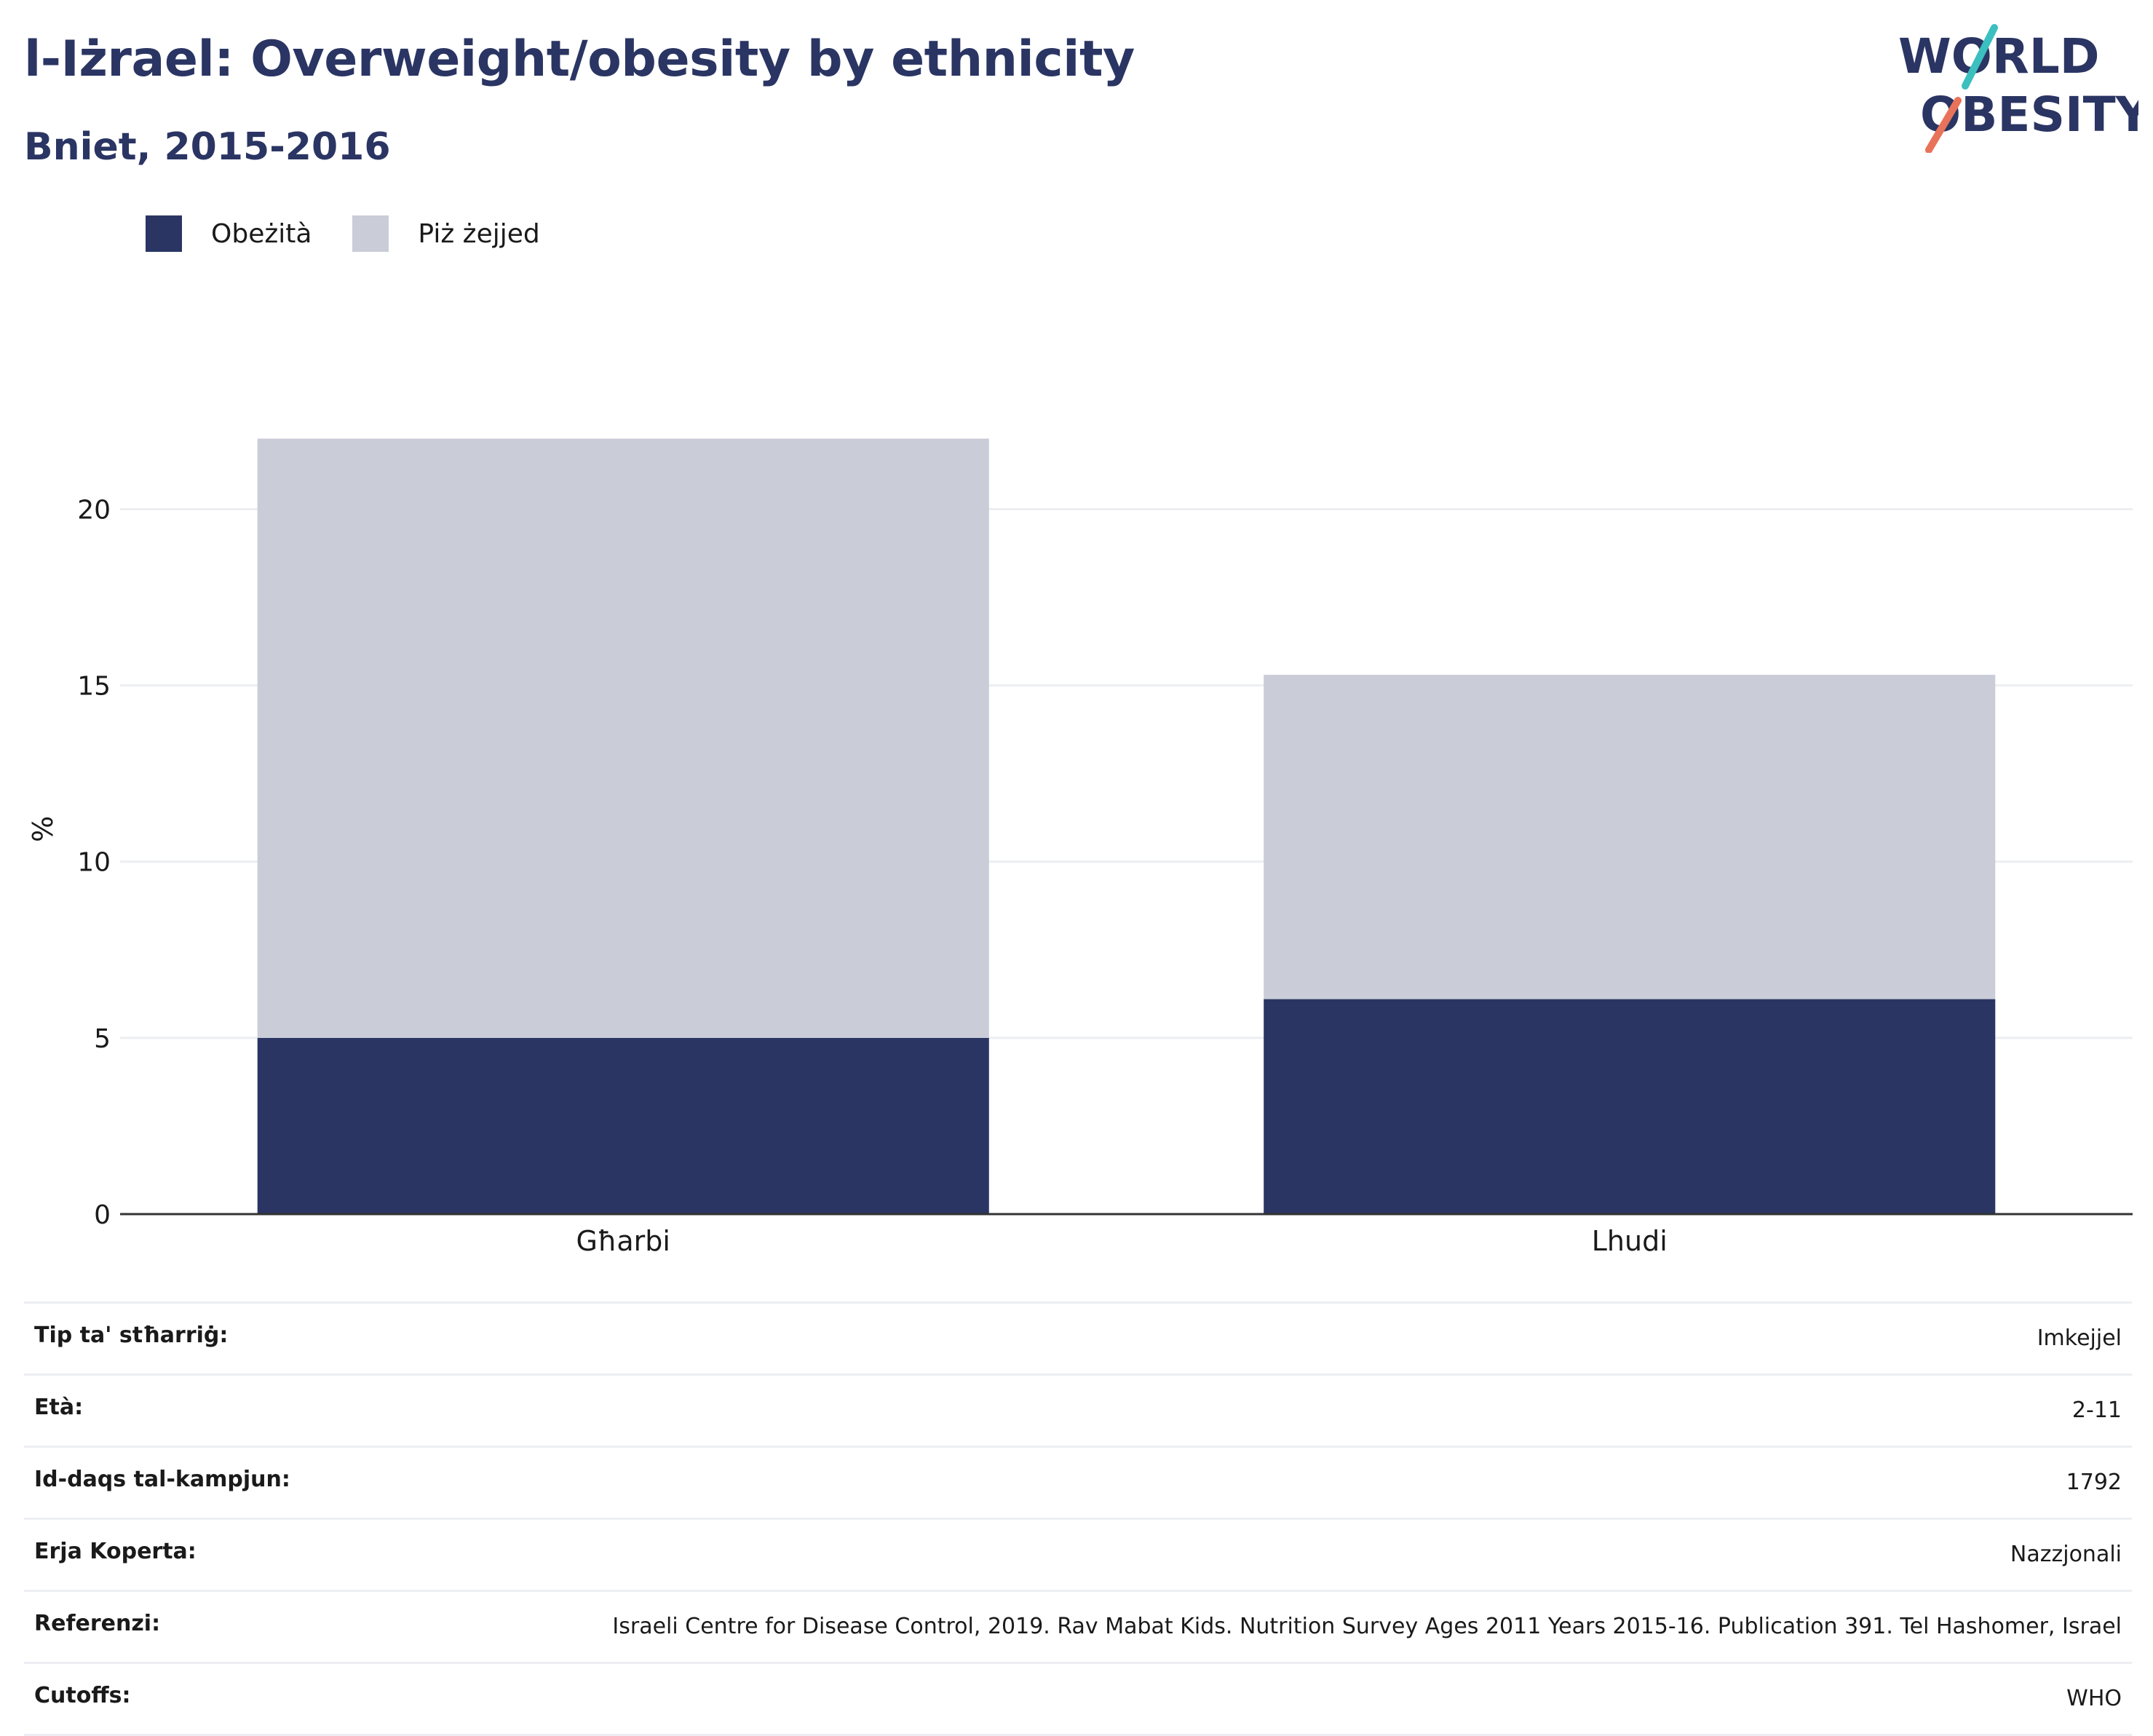  What do you see at coordinates (1078, 1554) in the screenshot?
I see `info-row: Erja Koperta: Nazzjonali` at bounding box center [1078, 1554].